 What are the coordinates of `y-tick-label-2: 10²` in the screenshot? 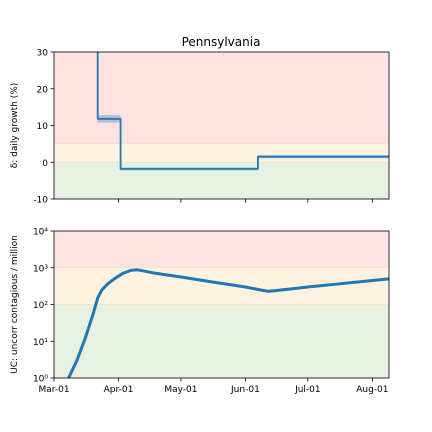 It's located at (40, 306).